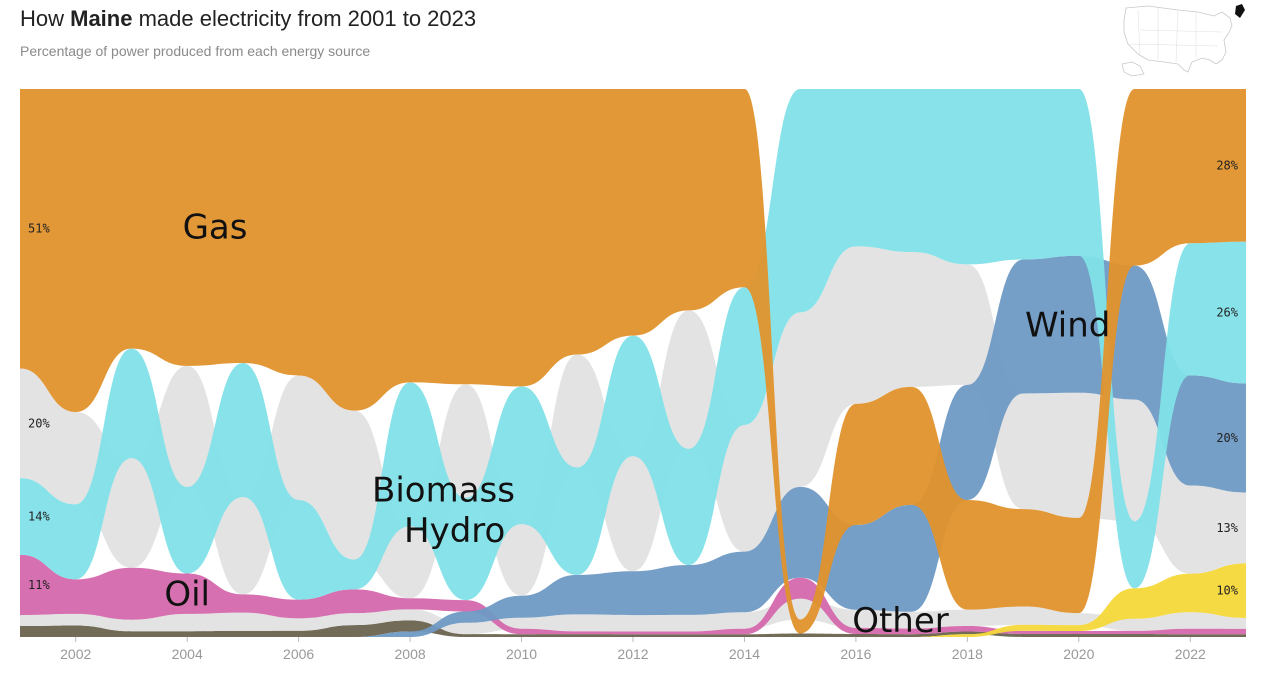 Image resolution: width=1280 pixels, height=679 pixels. I want to click on inline-label-wind: Wind, so click(1067, 326).